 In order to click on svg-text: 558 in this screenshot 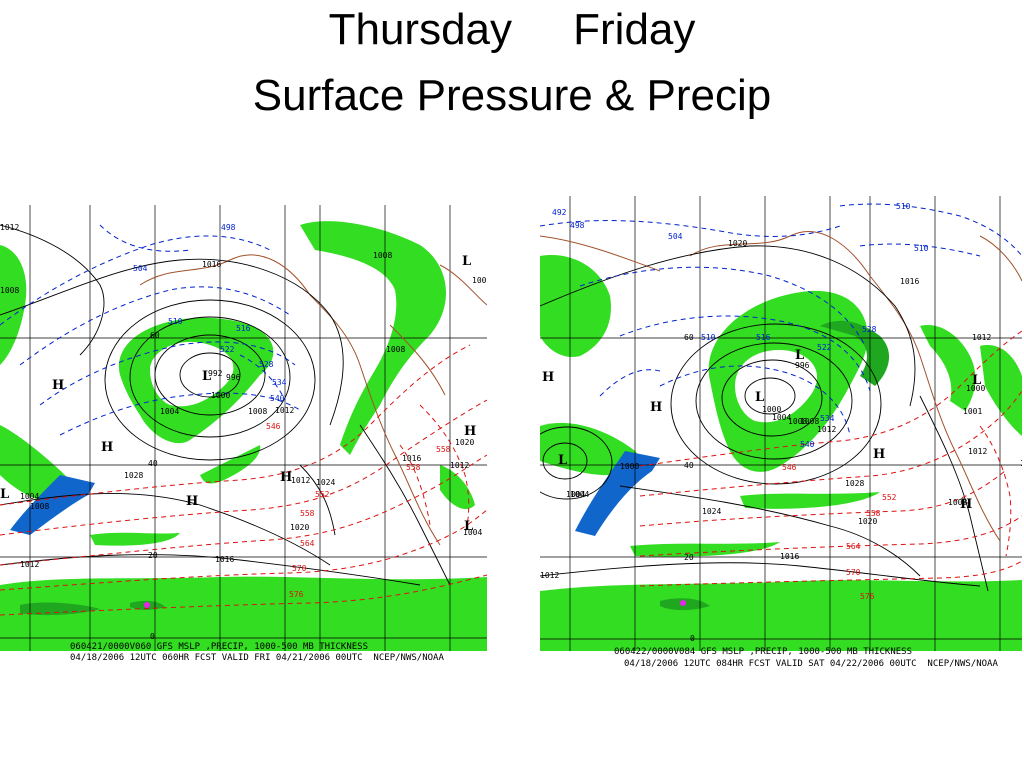, I will do `click(443, 449)`.